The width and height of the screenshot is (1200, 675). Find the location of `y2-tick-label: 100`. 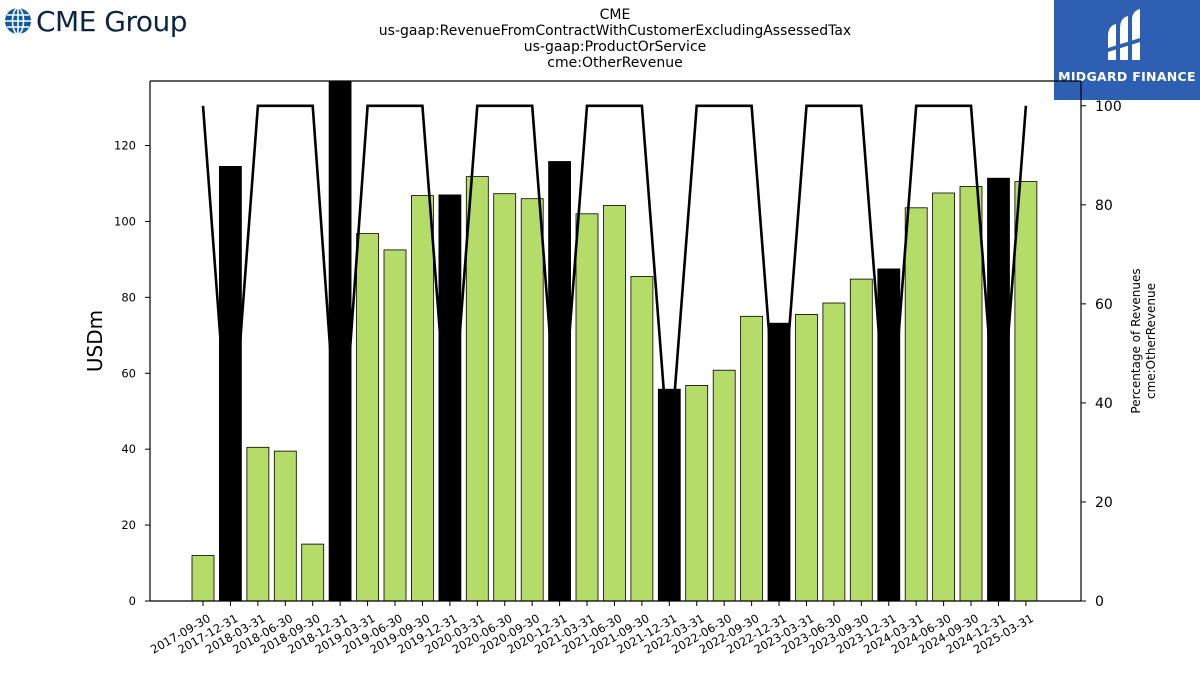

y2-tick-label: 100 is located at coordinates (1108, 107).